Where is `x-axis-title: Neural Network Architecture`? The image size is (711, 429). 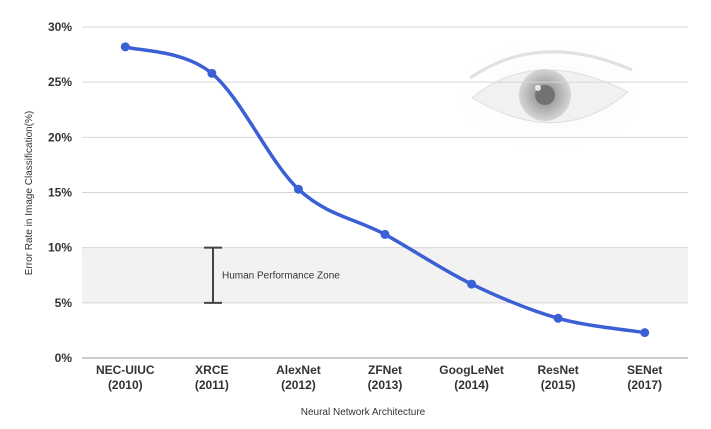 x-axis-title: Neural Network Architecture is located at coordinates (363, 412).